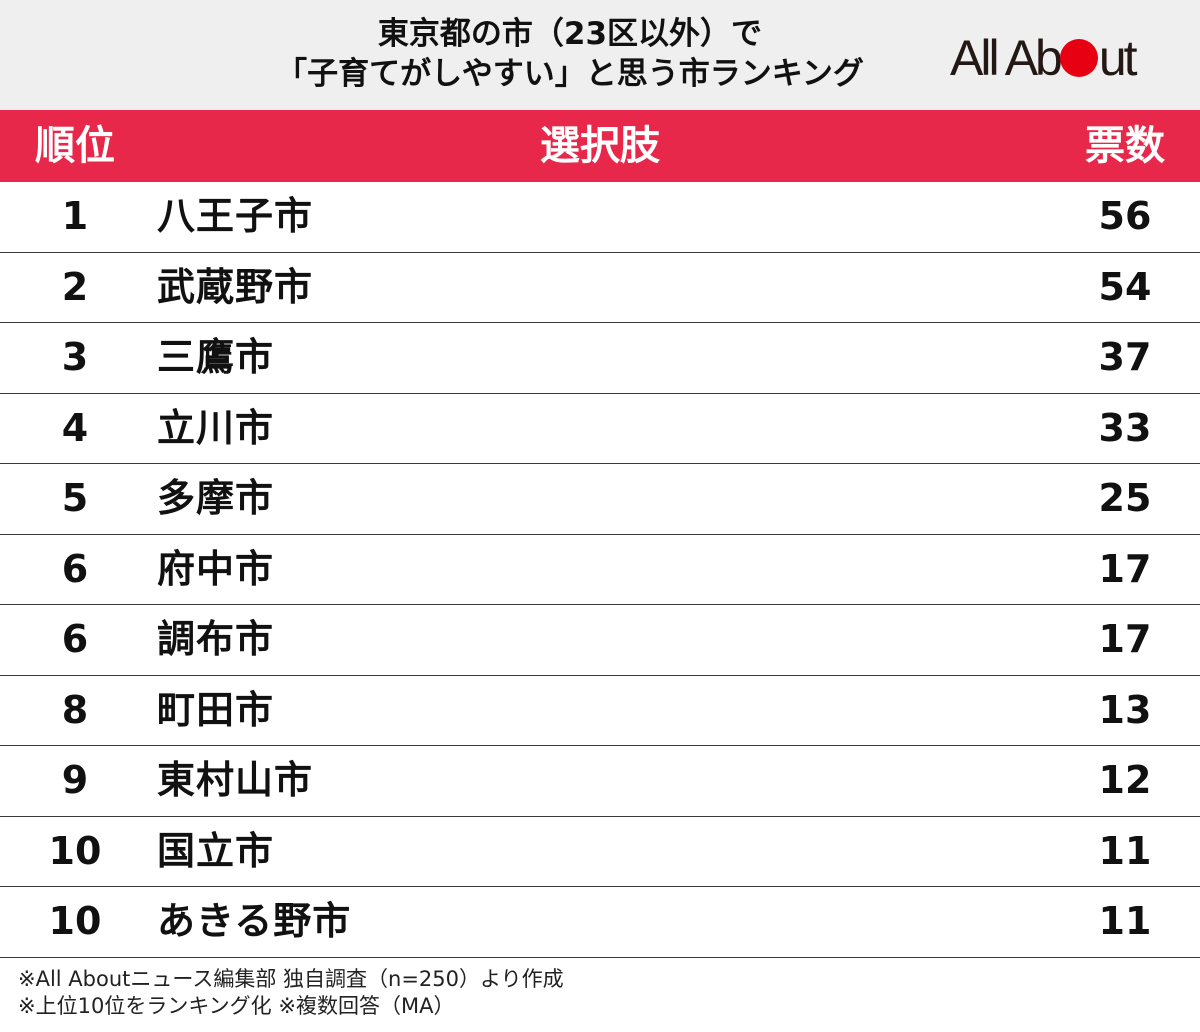 The height and width of the screenshot is (1032, 1200). Describe the element at coordinates (600, 358) in the screenshot. I see `table-row: 3 三鷹市 37` at that location.